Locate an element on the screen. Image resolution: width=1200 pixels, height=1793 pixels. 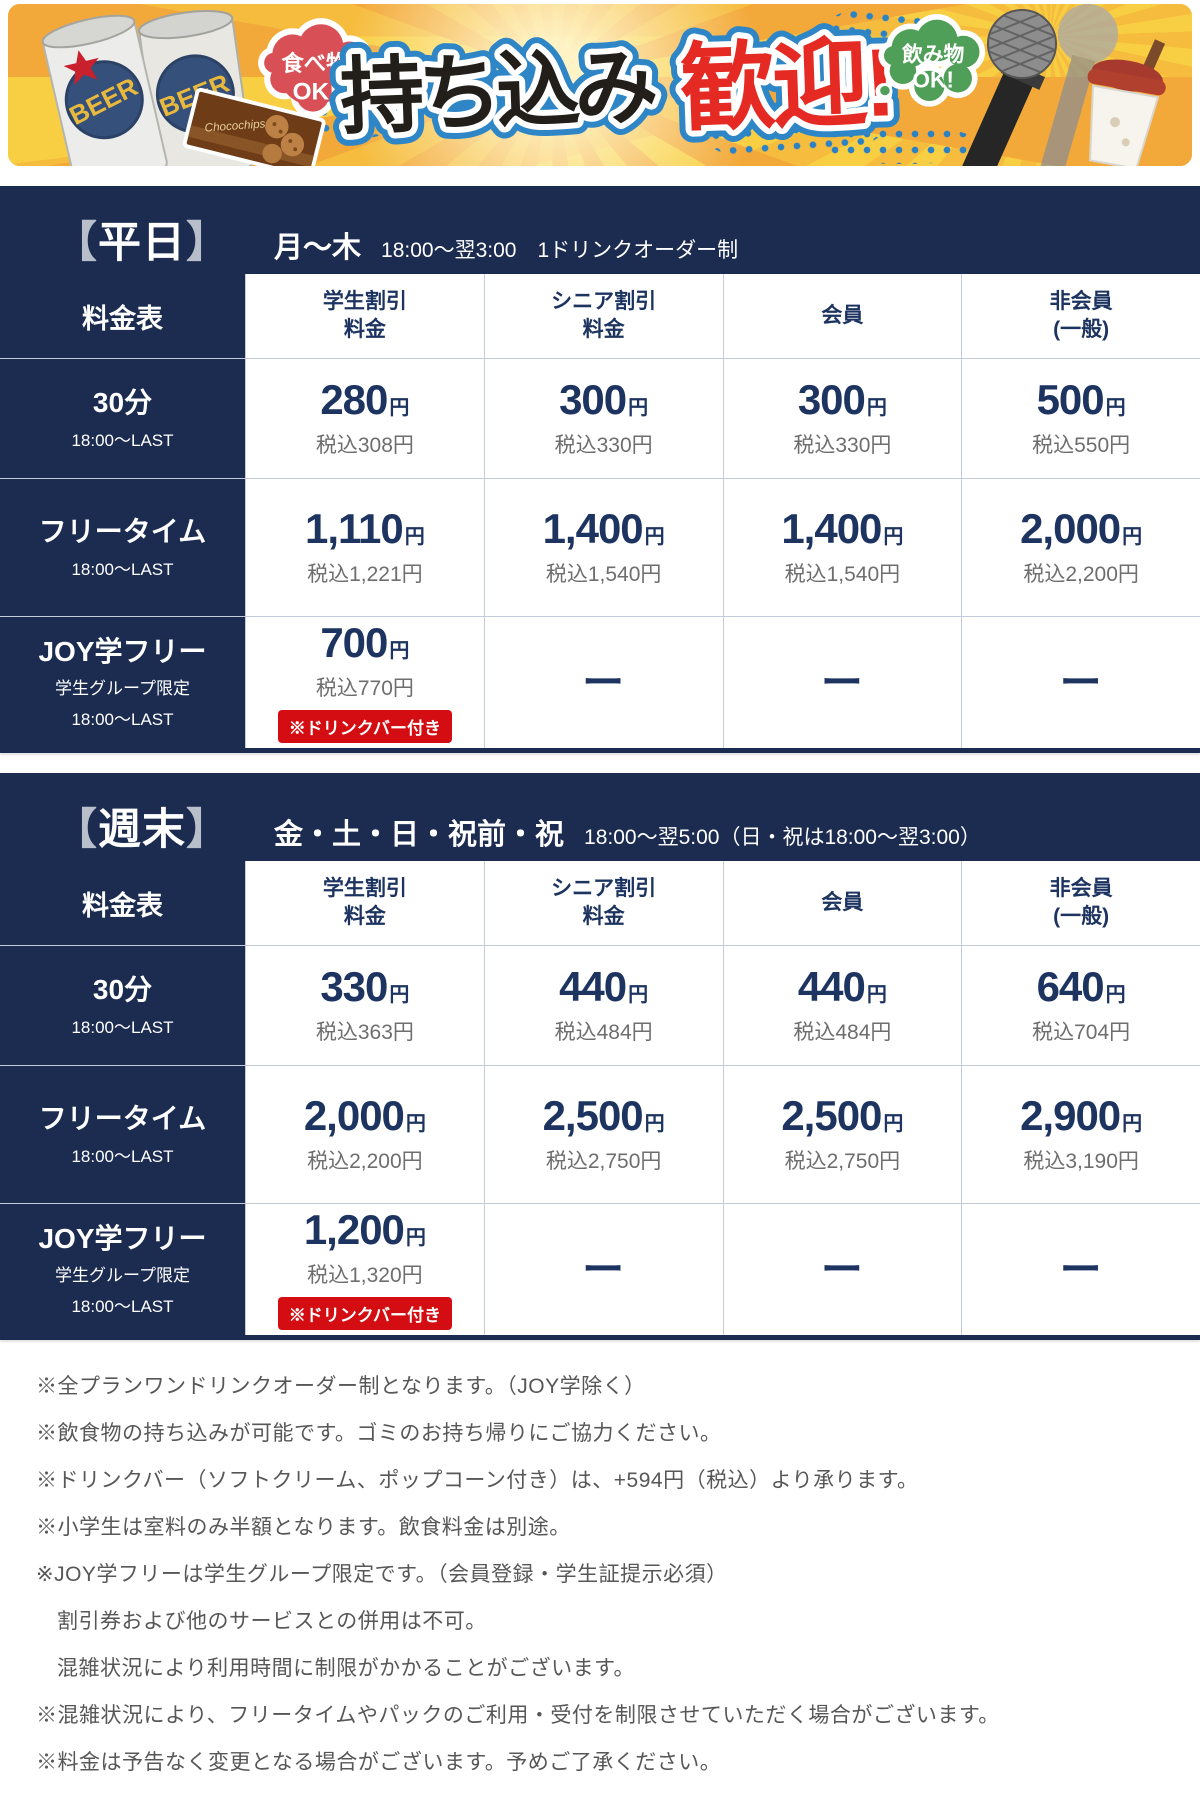
price-amount: 330 is located at coordinates (354, 986).